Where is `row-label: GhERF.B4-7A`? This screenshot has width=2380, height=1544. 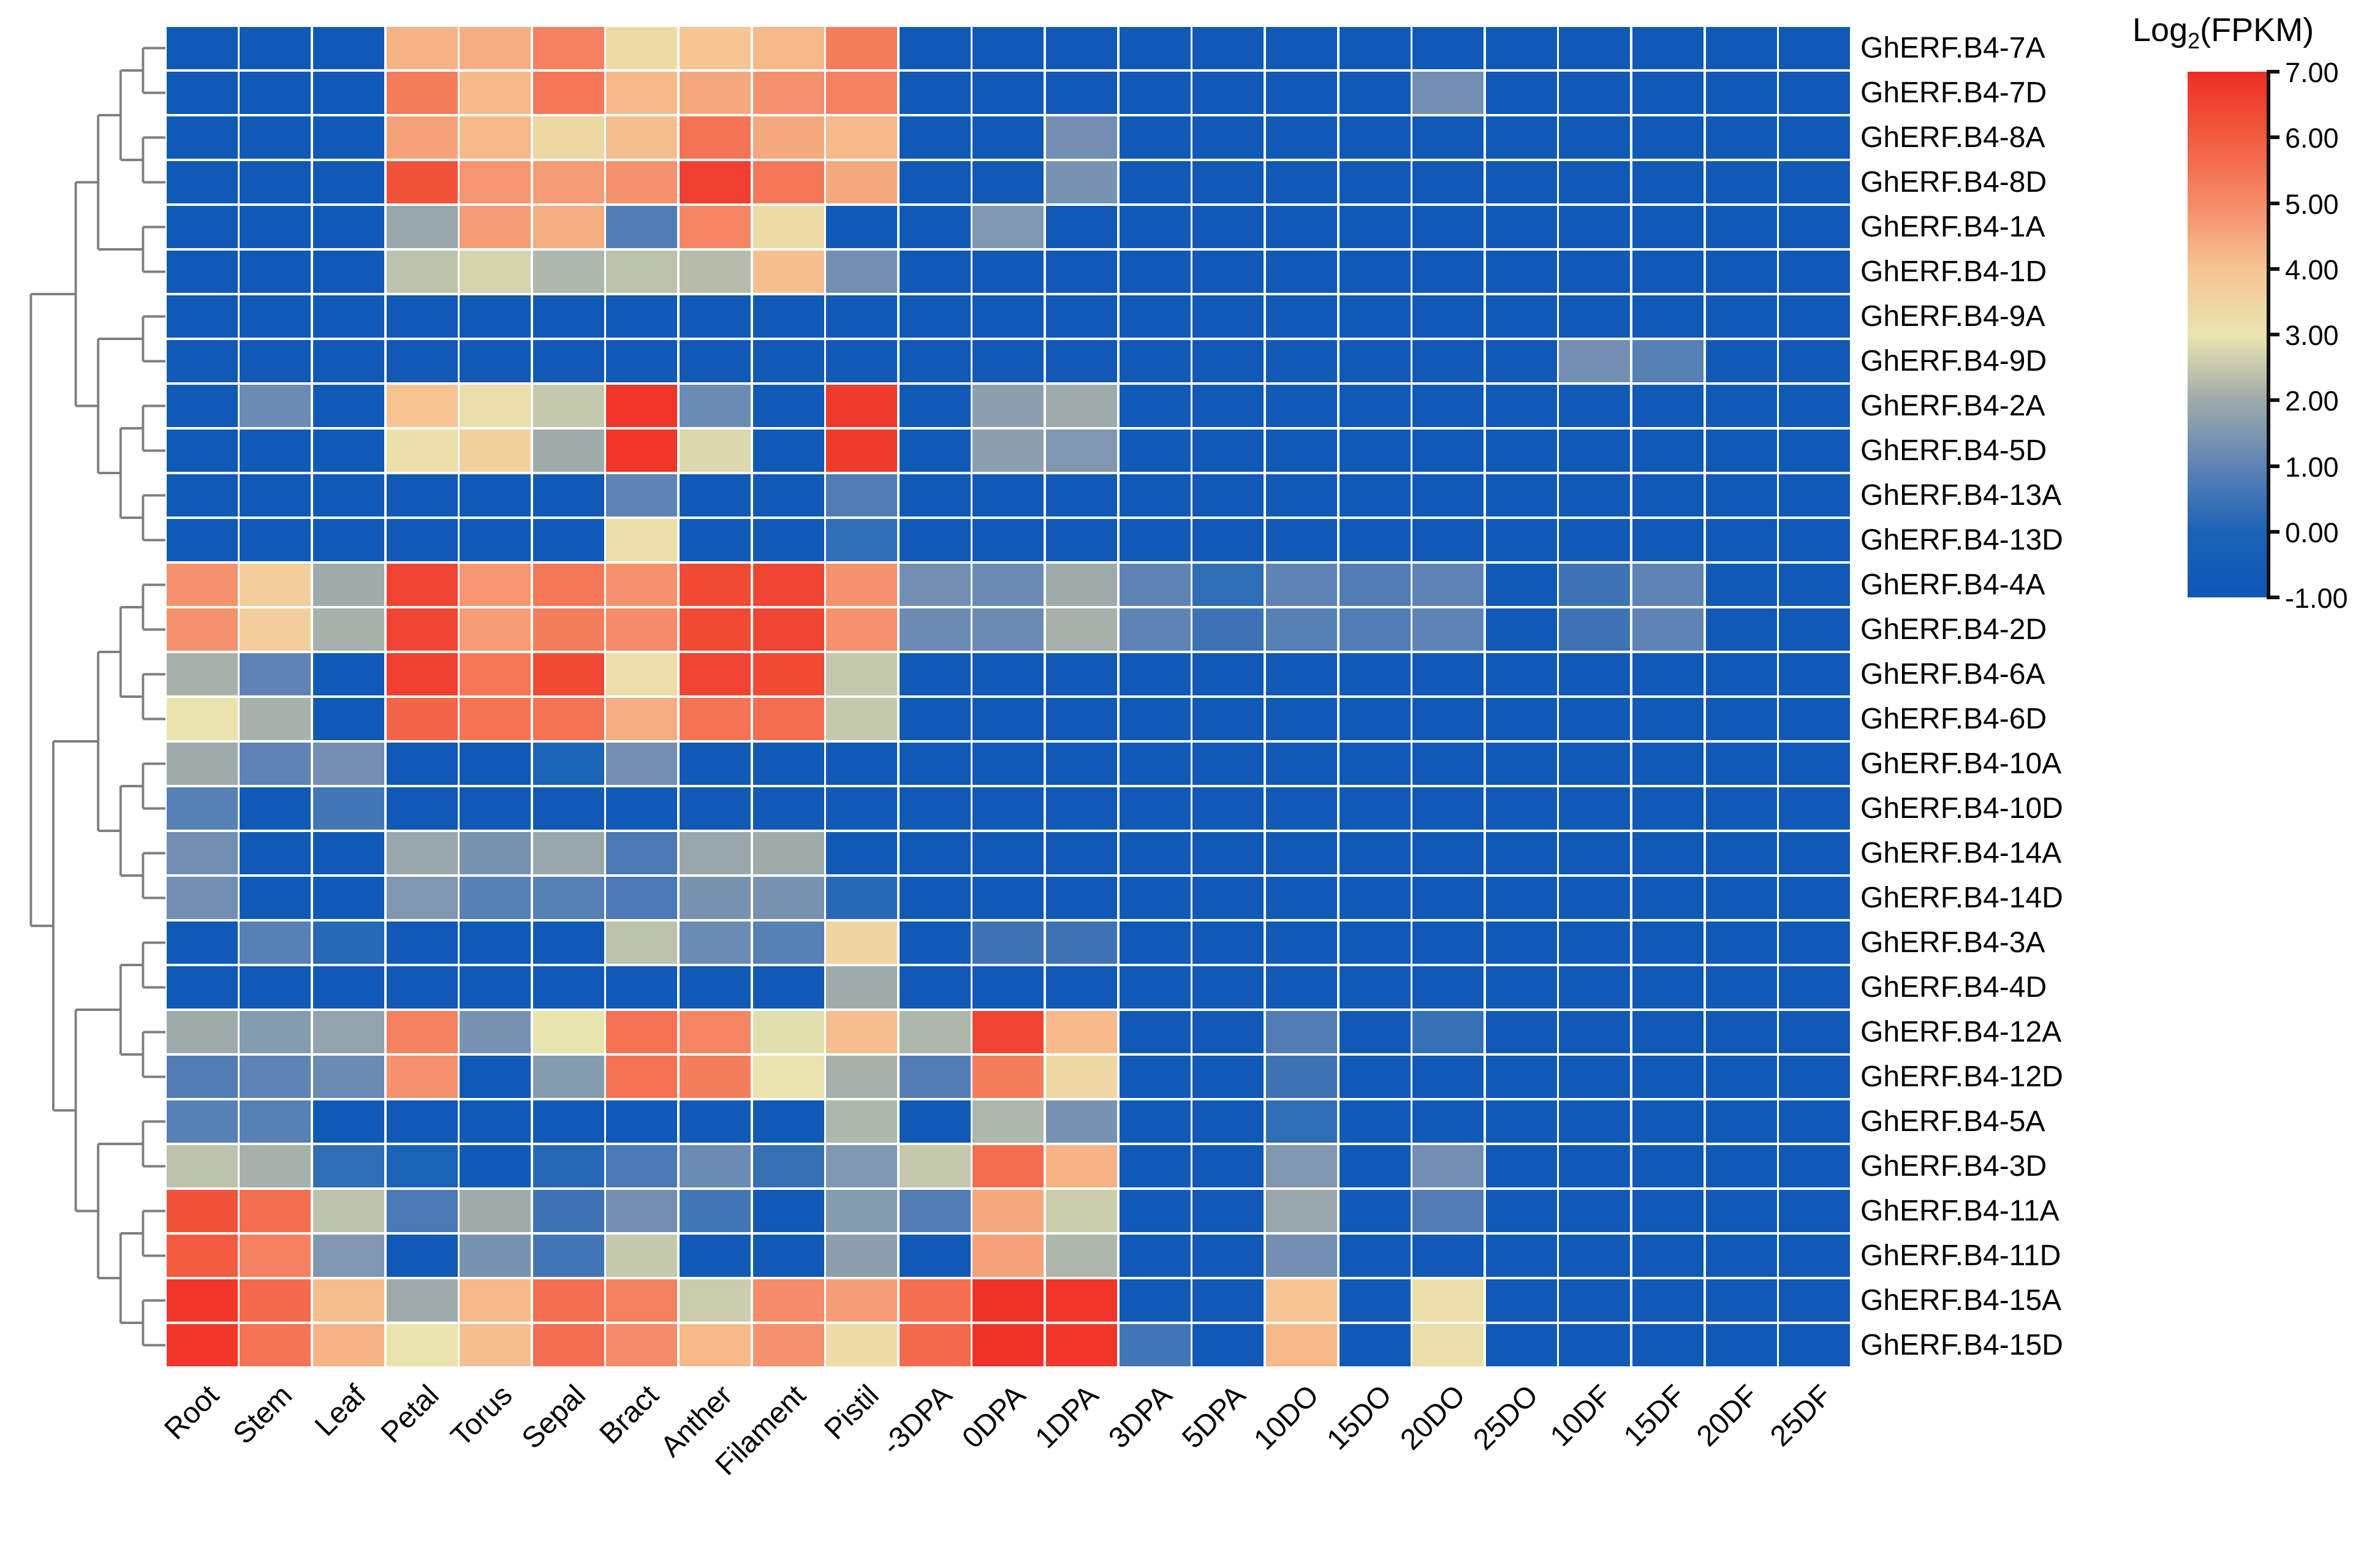
row-label: GhERF.B4-7A is located at coordinates (1952, 47).